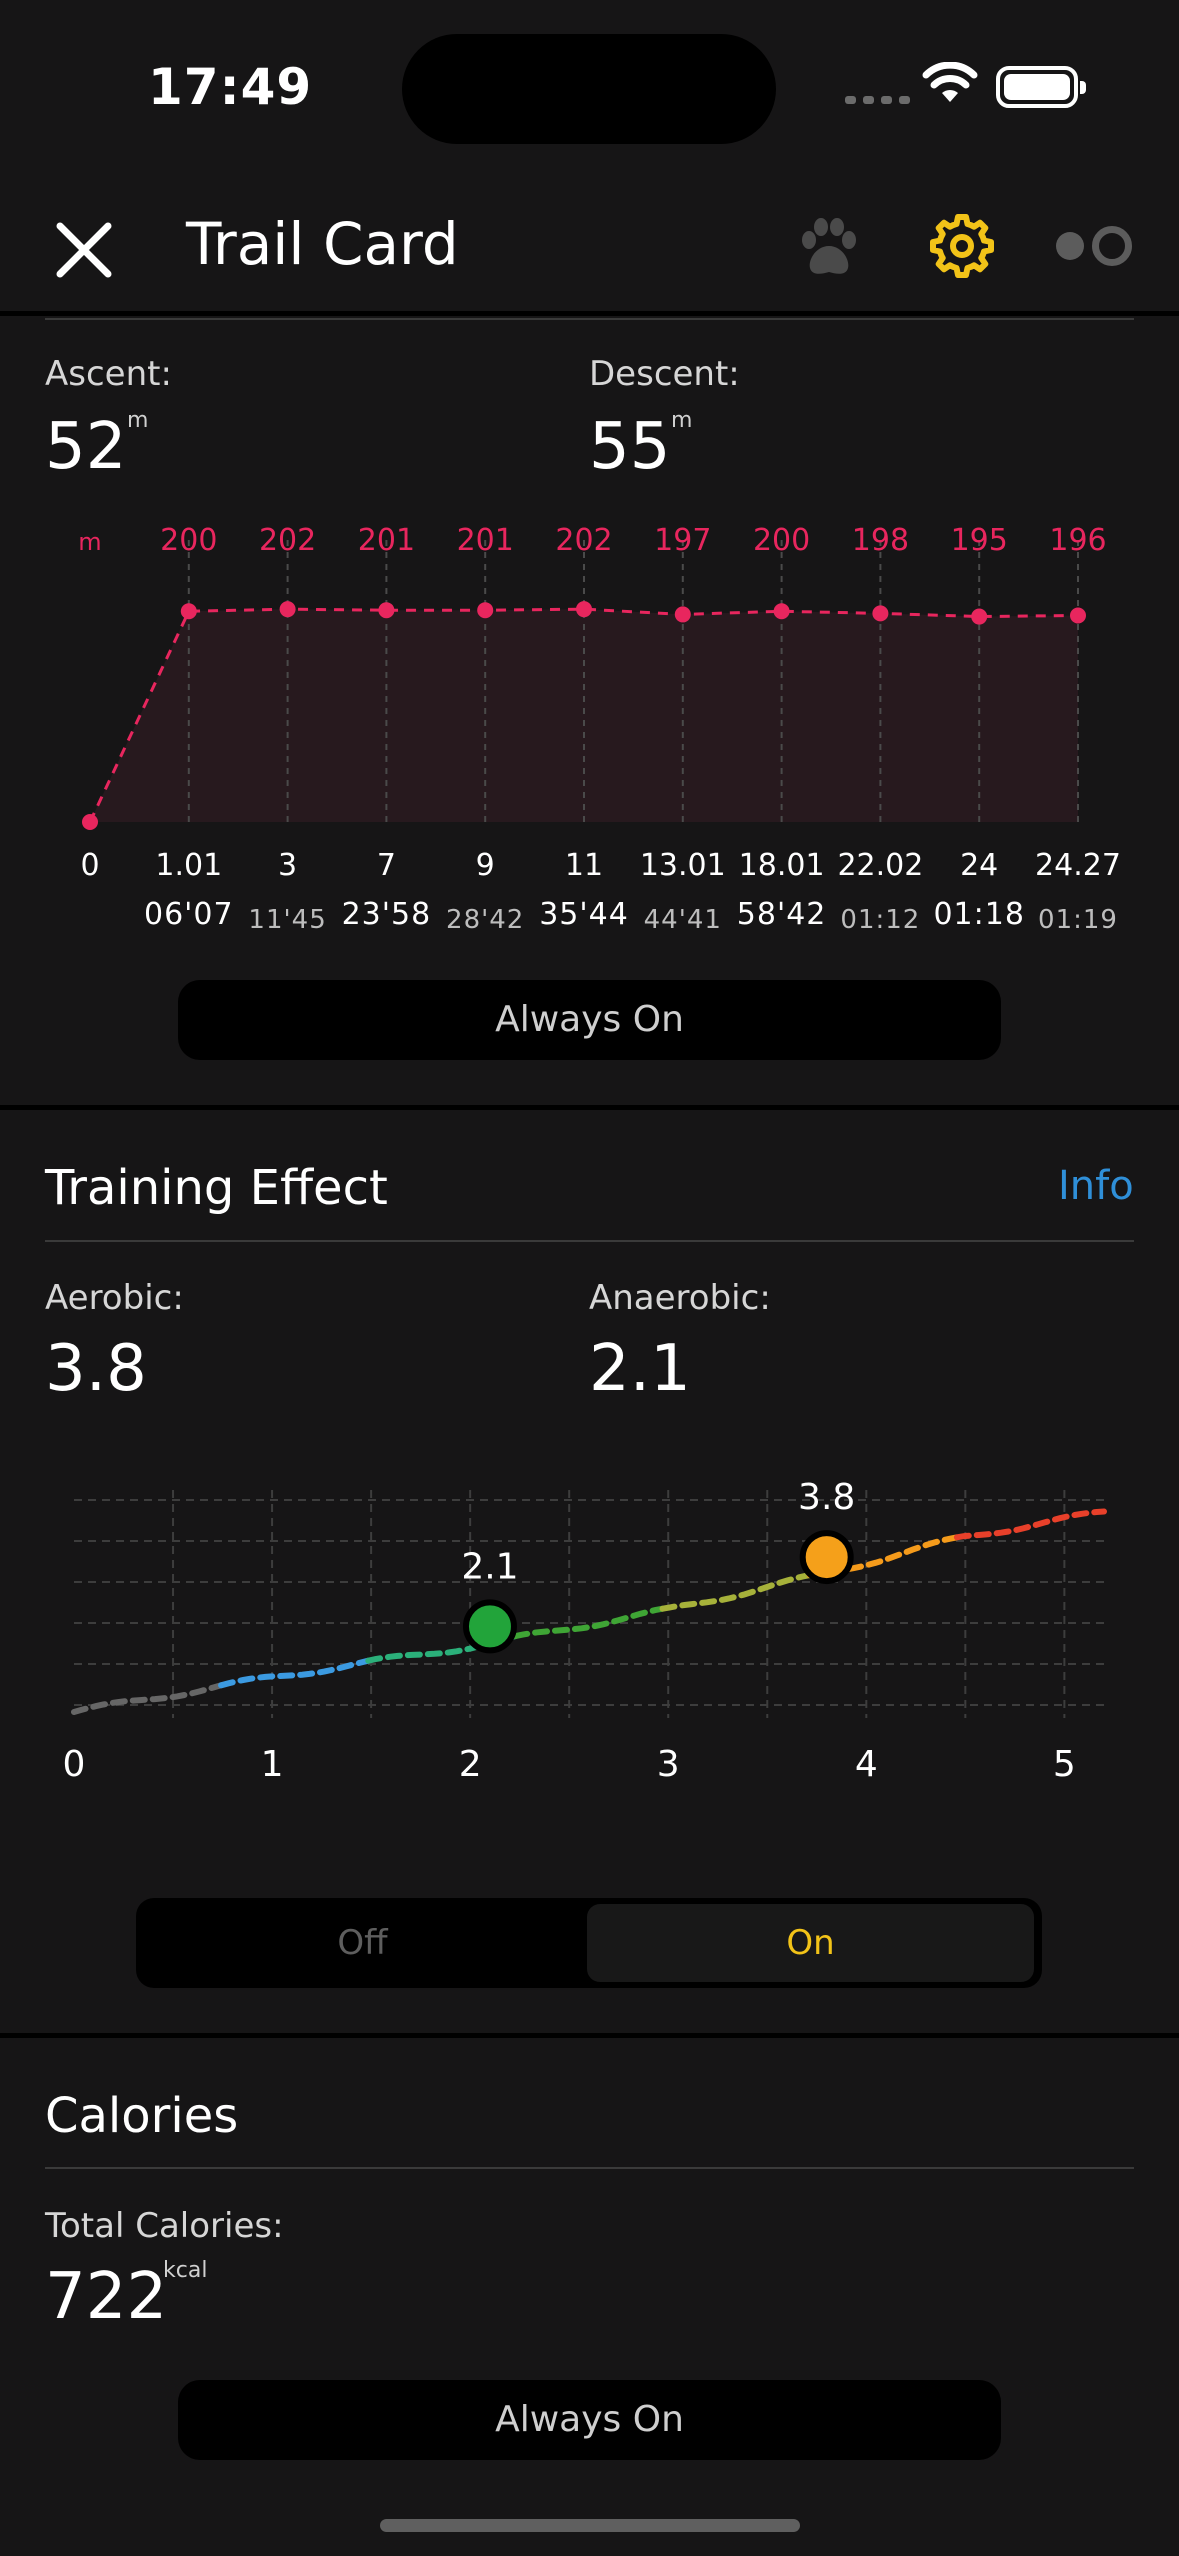  What do you see at coordinates (96, 1369) in the screenshot?
I see `aerobic-value: 3.8` at bounding box center [96, 1369].